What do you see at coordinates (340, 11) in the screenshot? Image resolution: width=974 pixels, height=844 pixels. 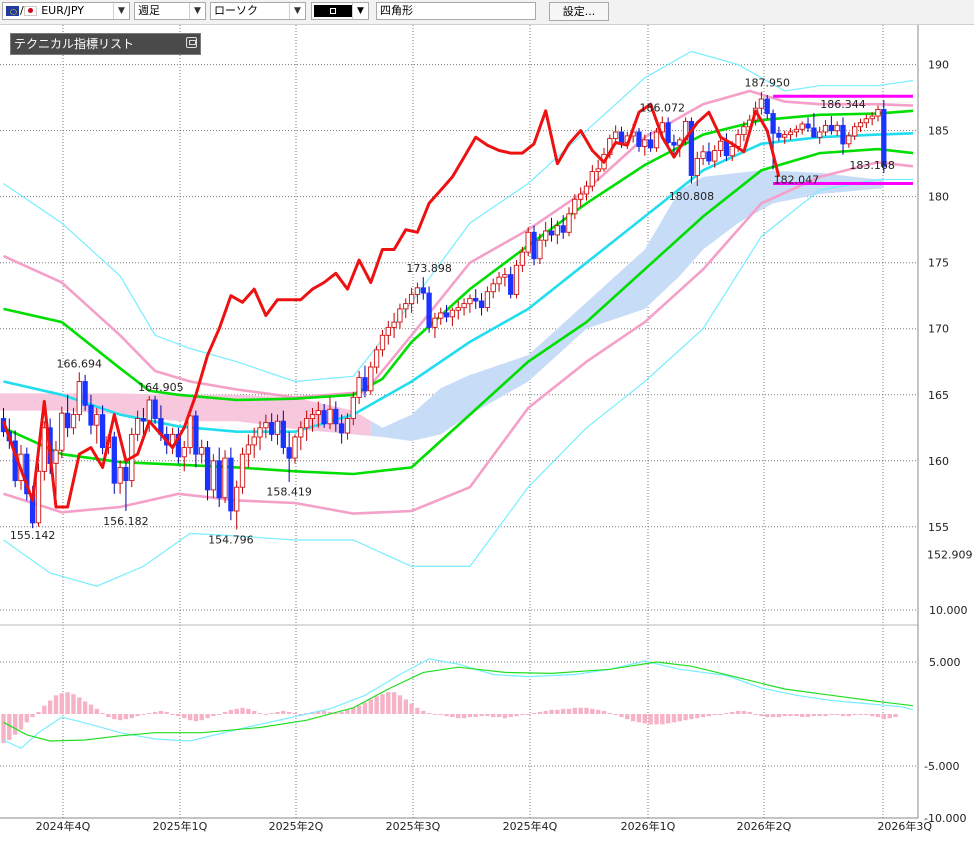 I see `drawing-color-select: ▼` at bounding box center [340, 11].